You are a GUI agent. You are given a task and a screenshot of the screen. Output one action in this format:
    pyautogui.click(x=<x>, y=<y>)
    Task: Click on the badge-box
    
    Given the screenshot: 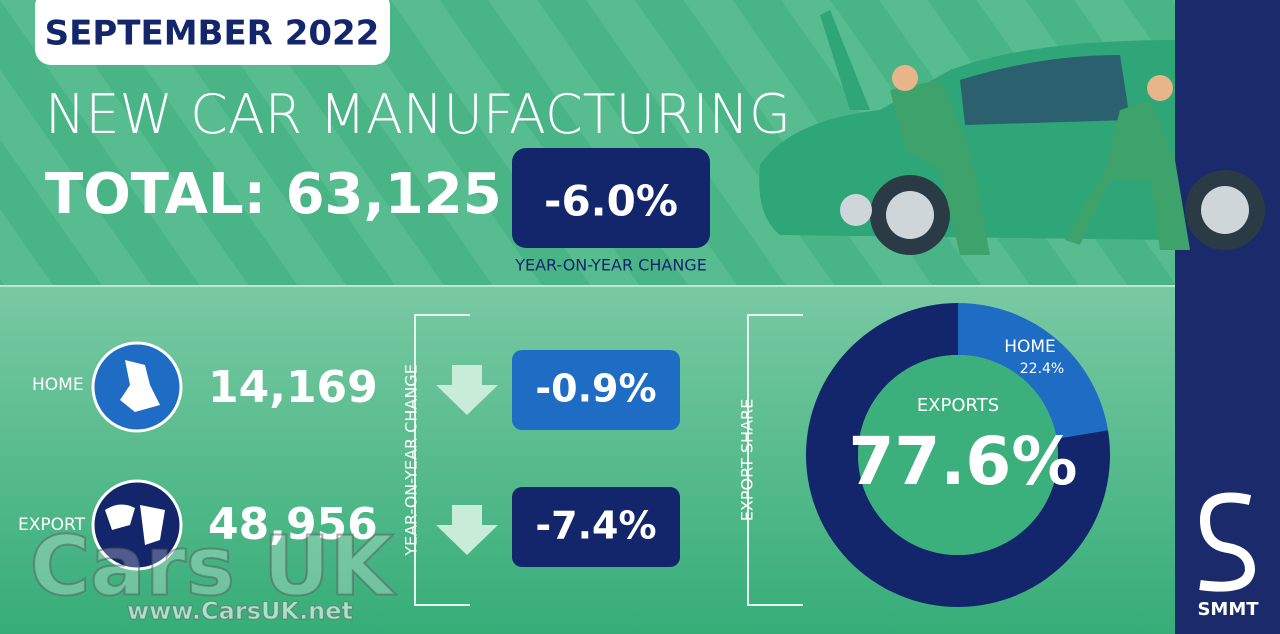 What is the action you would take?
    pyautogui.click(x=212, y=32)
    